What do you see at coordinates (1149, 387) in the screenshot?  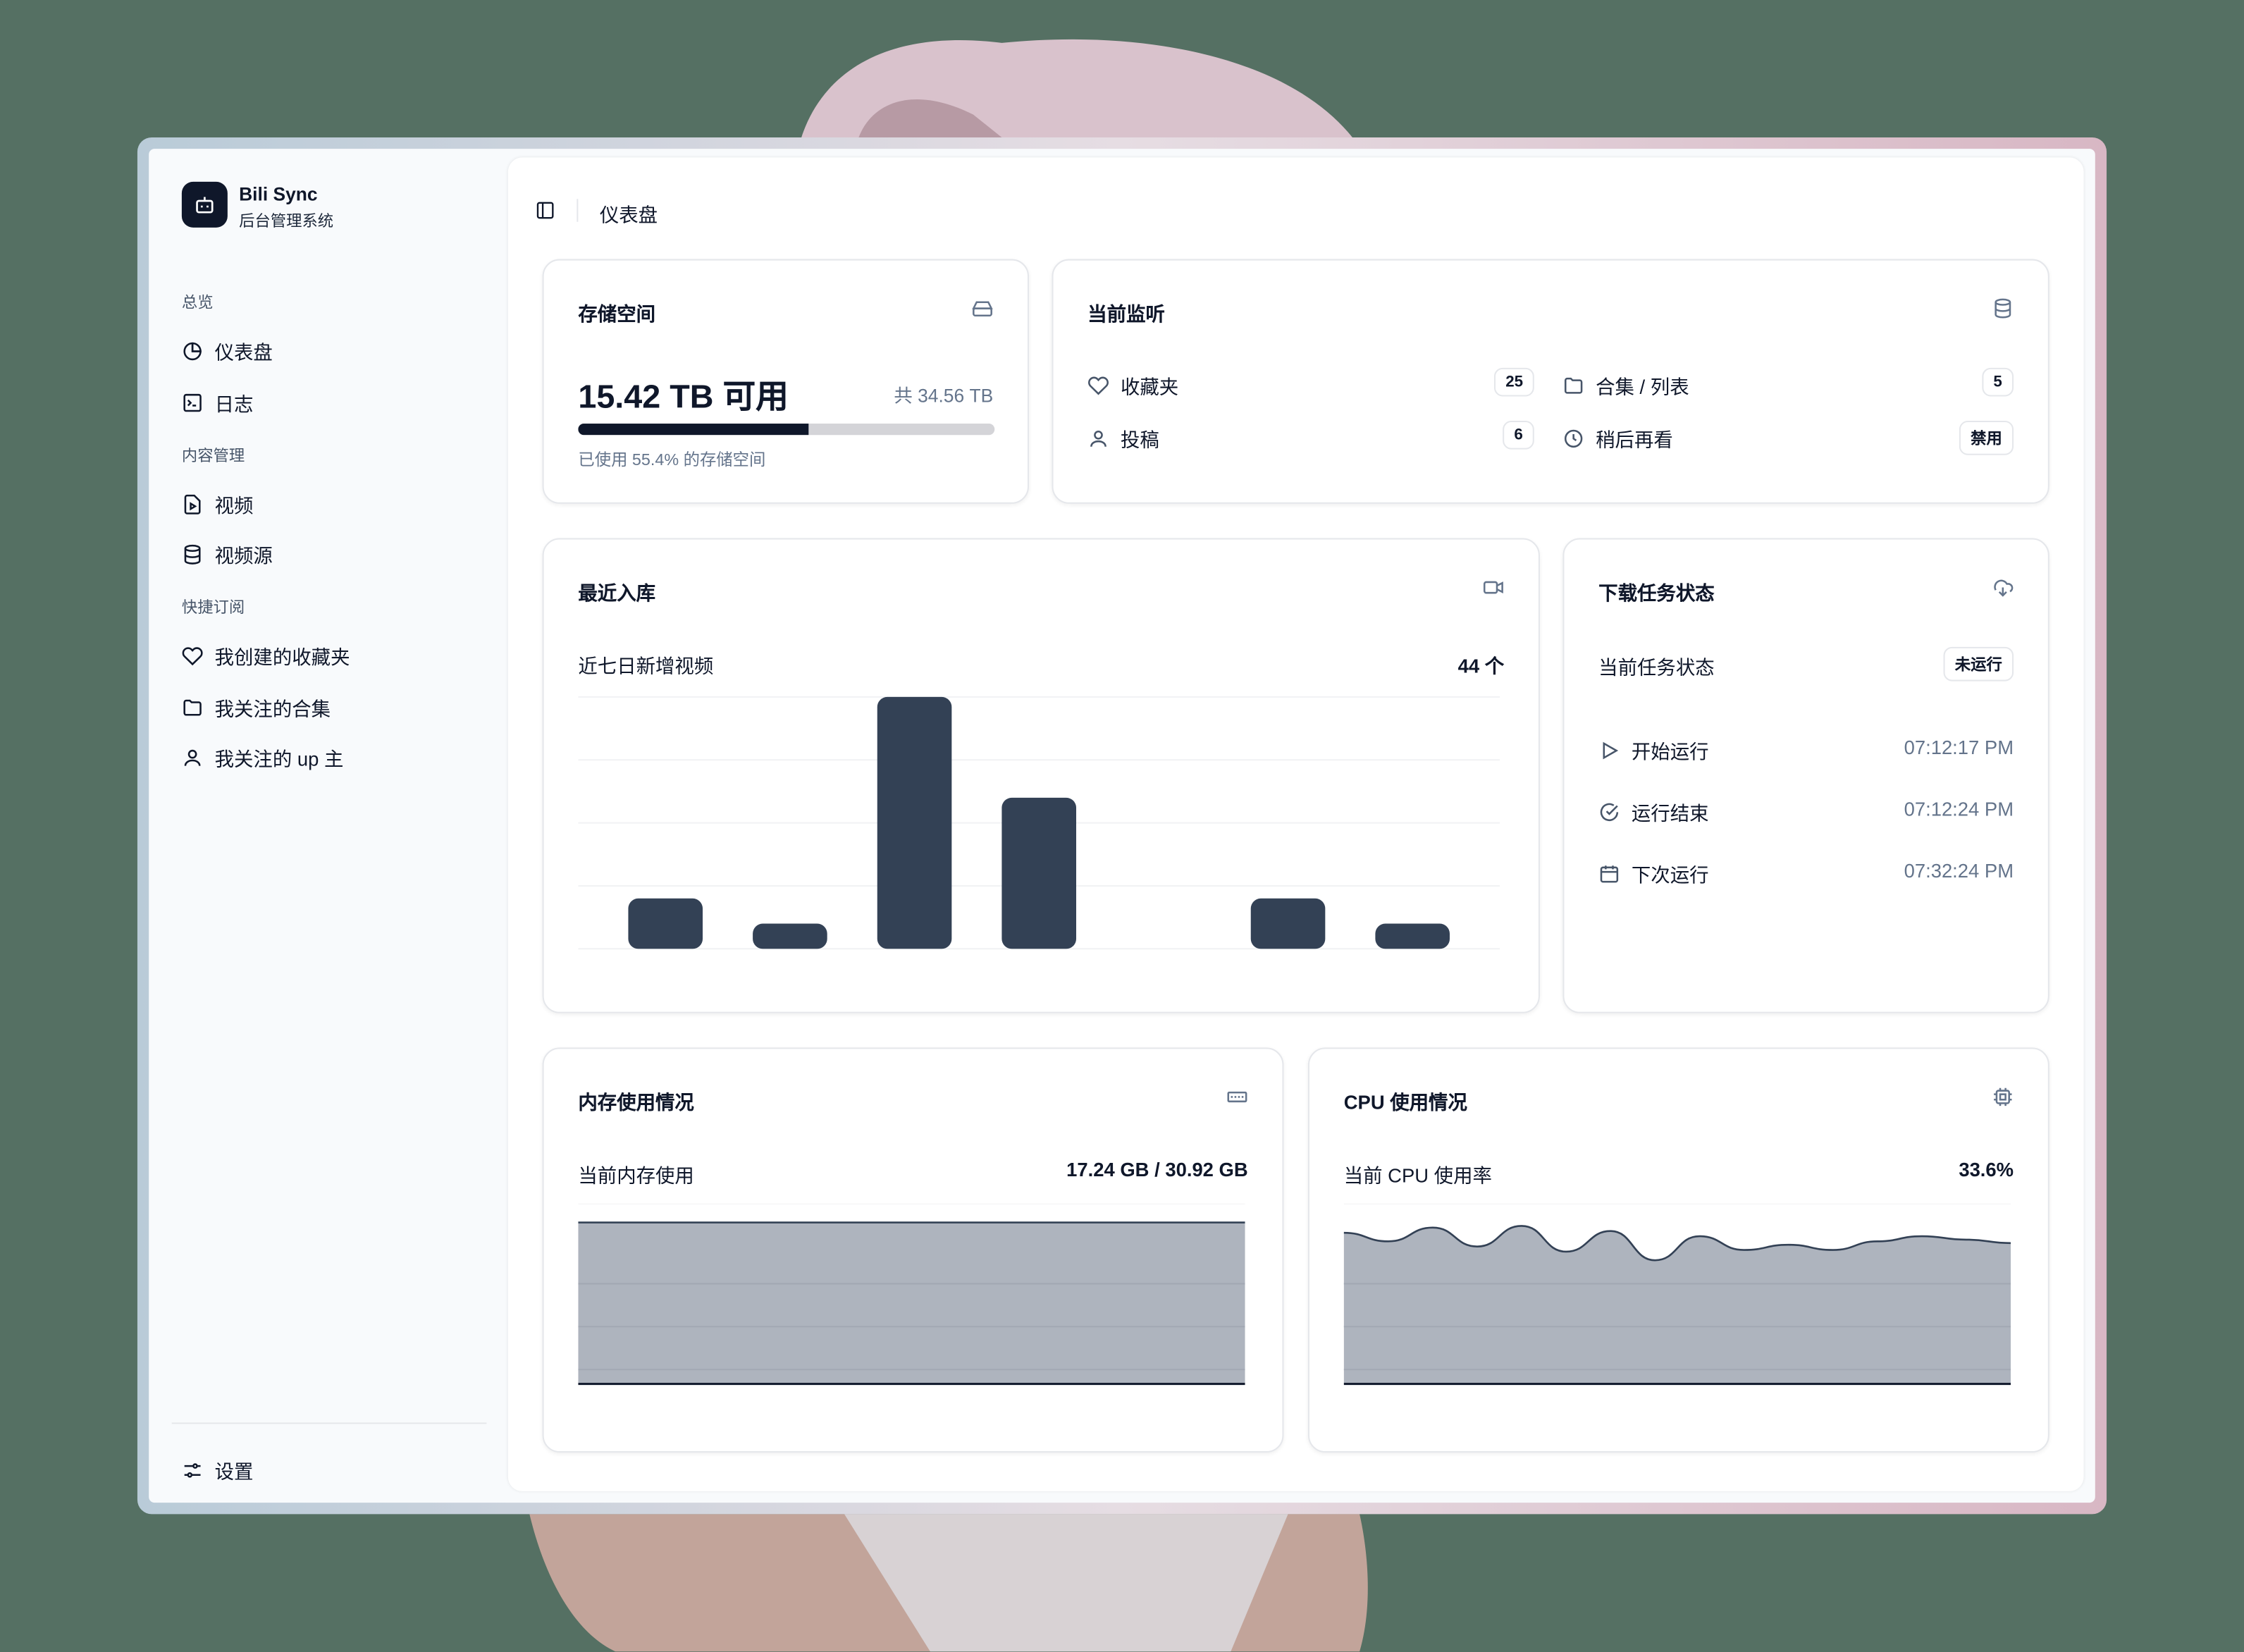 I see `monitor-label: 收藏夹` at bounding box center [1149, 387].